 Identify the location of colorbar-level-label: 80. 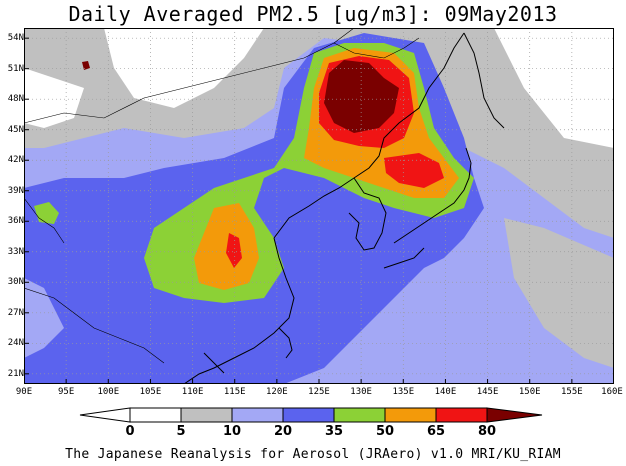
(487, 431).